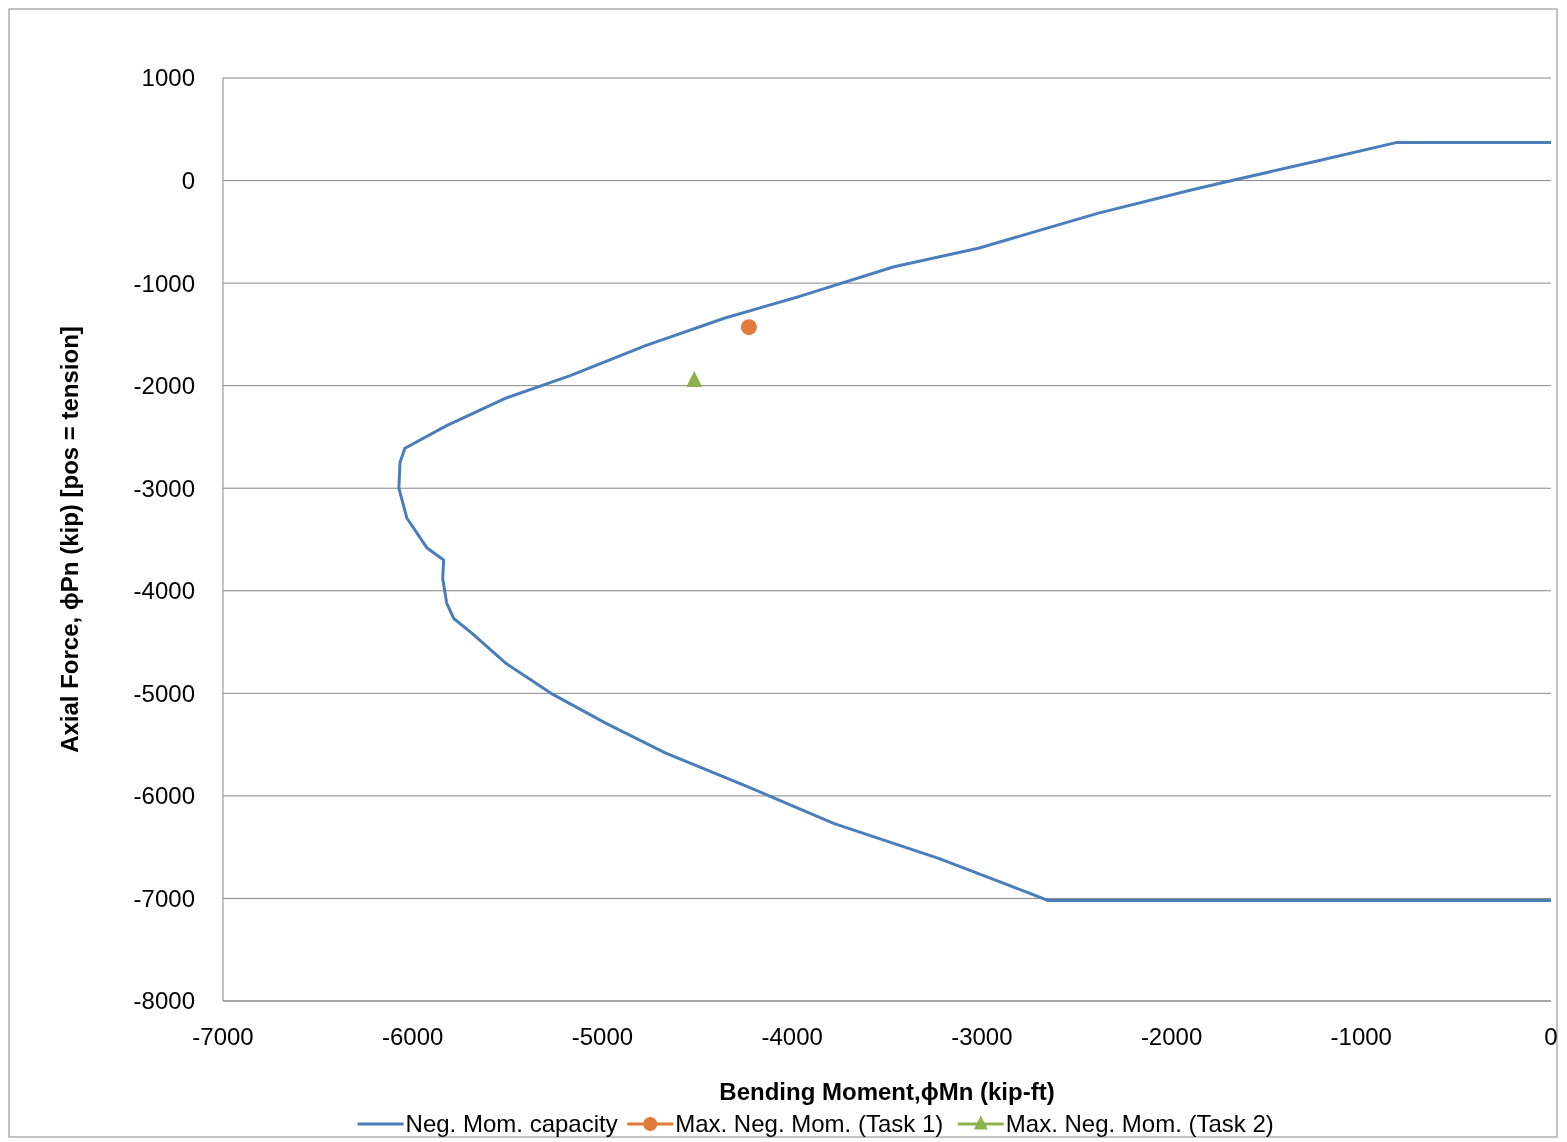  What do you see at coordinates (69, 539) in the screenshot?
I see `y-axis-title: Axial Force, ϕPn (kip) [pos = tension]` at bounding box center [69, 539].